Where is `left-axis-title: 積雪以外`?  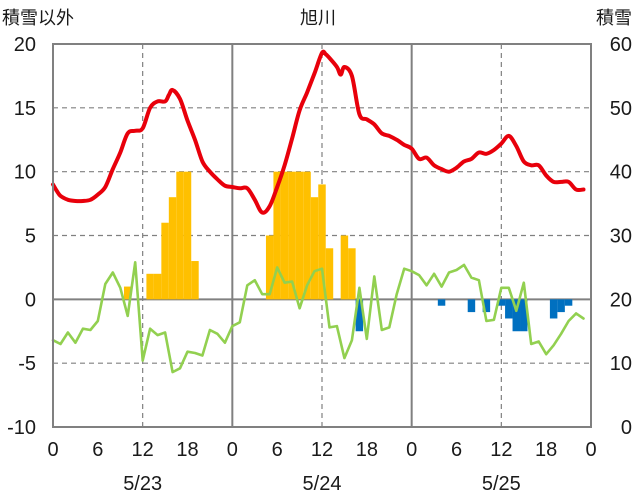 left-axis-title: 積雪以外 is located at coordinates (38, 18).